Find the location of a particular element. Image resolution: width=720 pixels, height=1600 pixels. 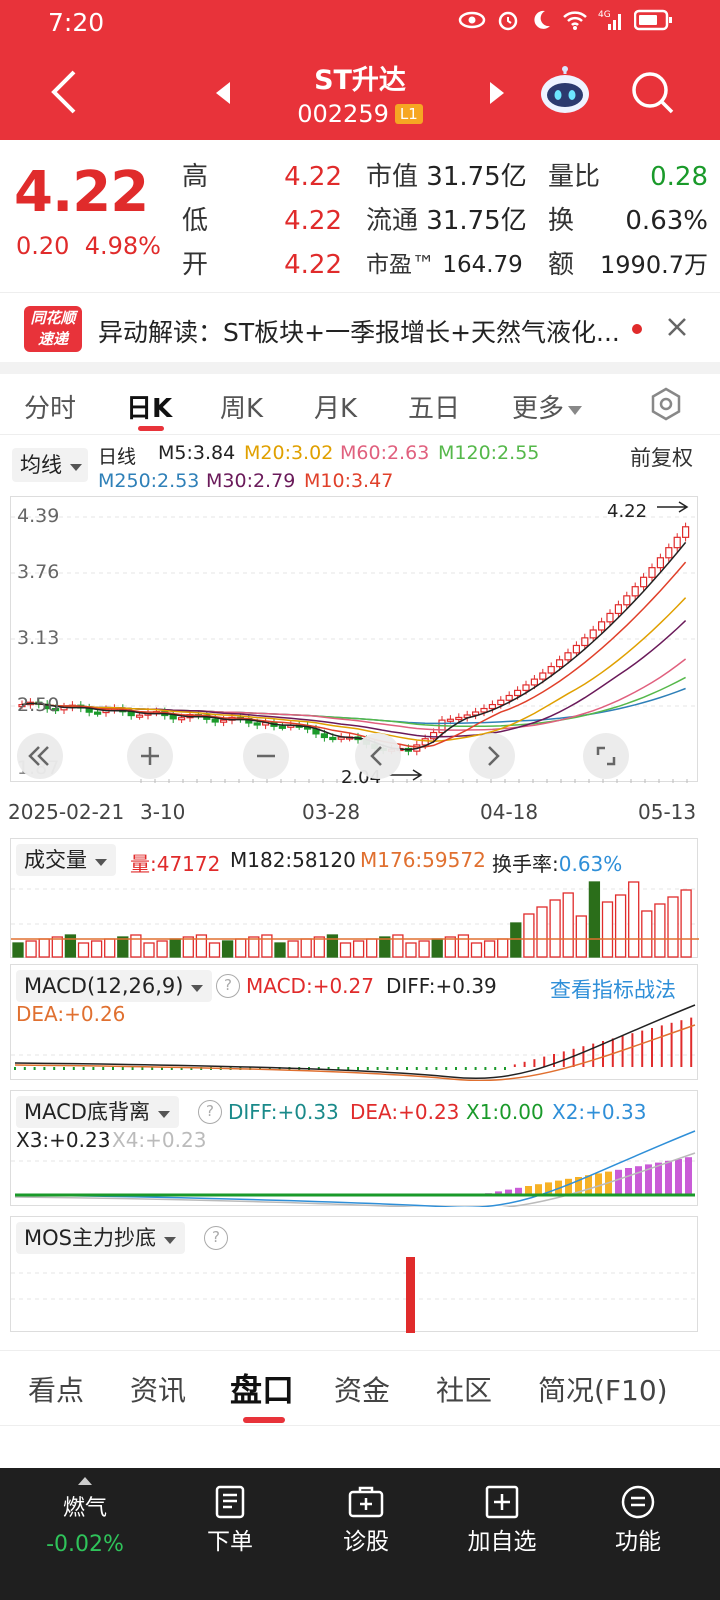

add-watchlist-button: 加自选 is located at coordinates (502, 1520).